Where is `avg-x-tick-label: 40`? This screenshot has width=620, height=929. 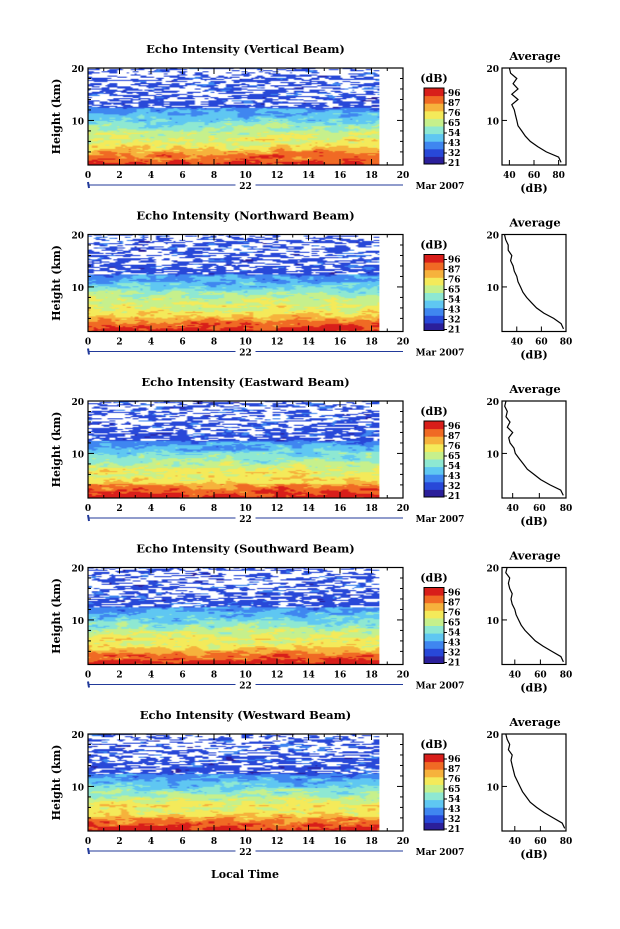 avg-x-tick-label: 40 is located at coordinates (515, 842).